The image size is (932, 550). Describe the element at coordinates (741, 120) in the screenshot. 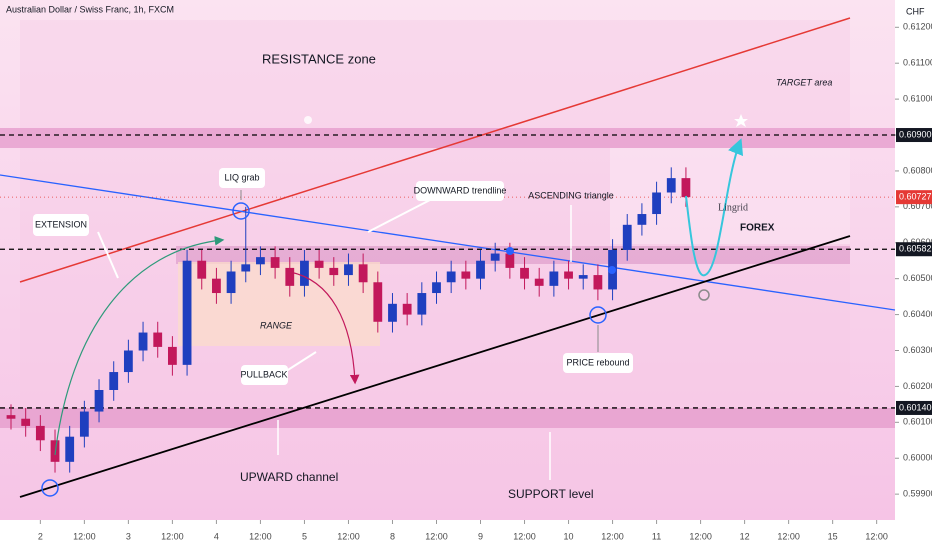

I see `star-icon` at that location.